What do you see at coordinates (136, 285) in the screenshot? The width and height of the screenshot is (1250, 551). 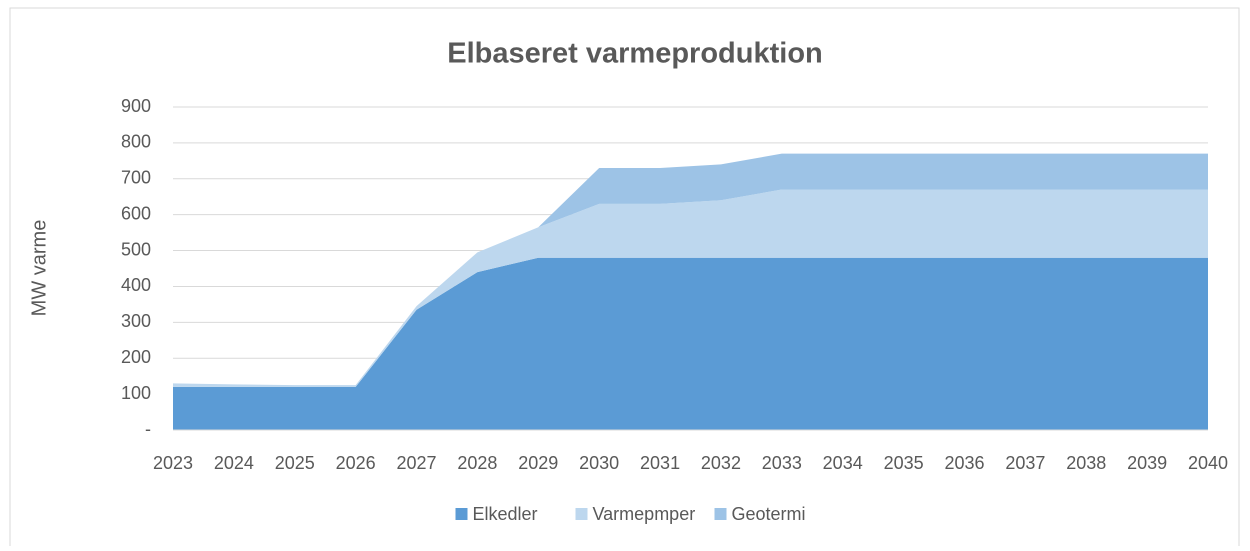 I see `y-tick-label: 400` at bounding box center [136, 285].